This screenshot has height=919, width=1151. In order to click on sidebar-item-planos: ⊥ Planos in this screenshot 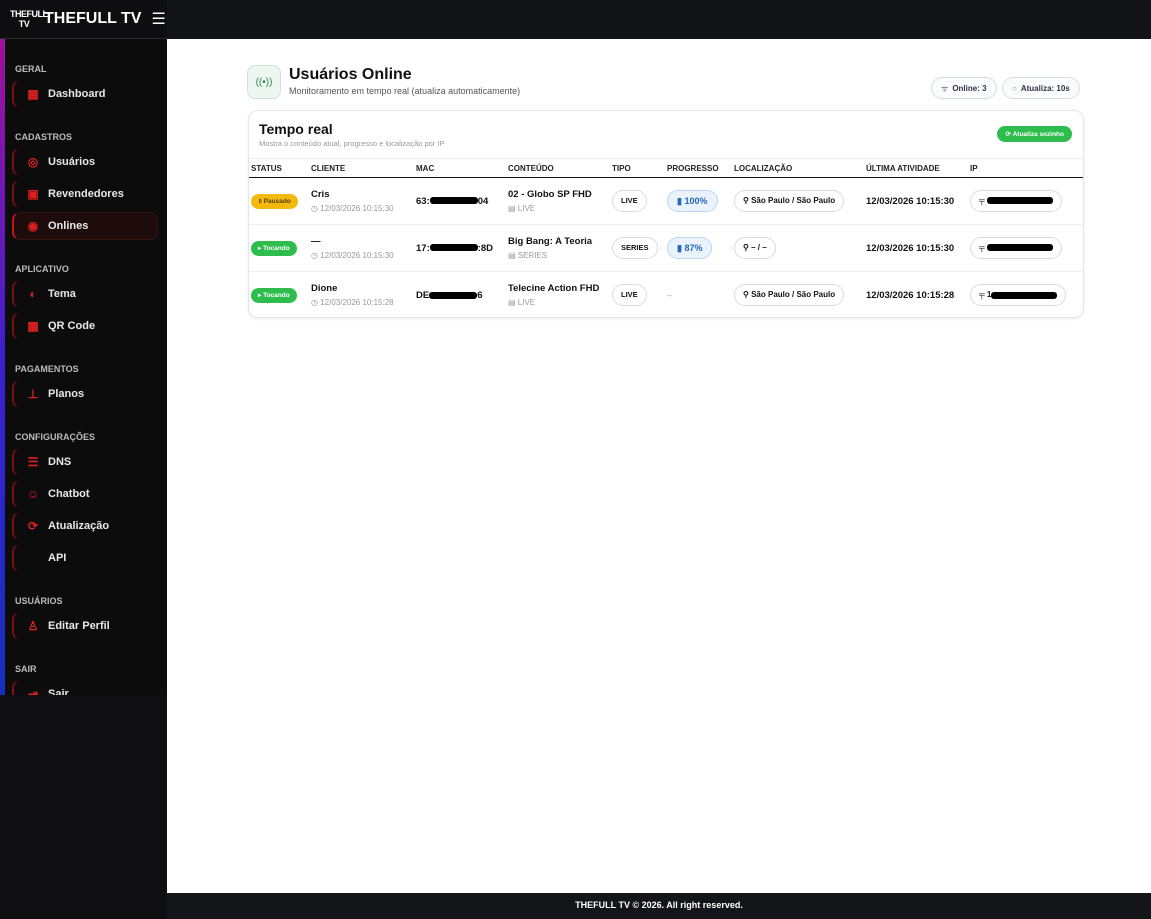, I will do `click(85, 394)`.